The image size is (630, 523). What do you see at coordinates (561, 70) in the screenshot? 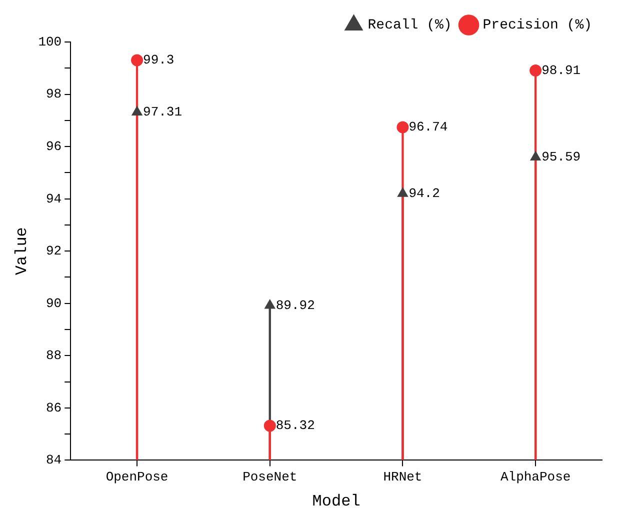
I see `data-label: 98.91` at bounding box center [561, 70].